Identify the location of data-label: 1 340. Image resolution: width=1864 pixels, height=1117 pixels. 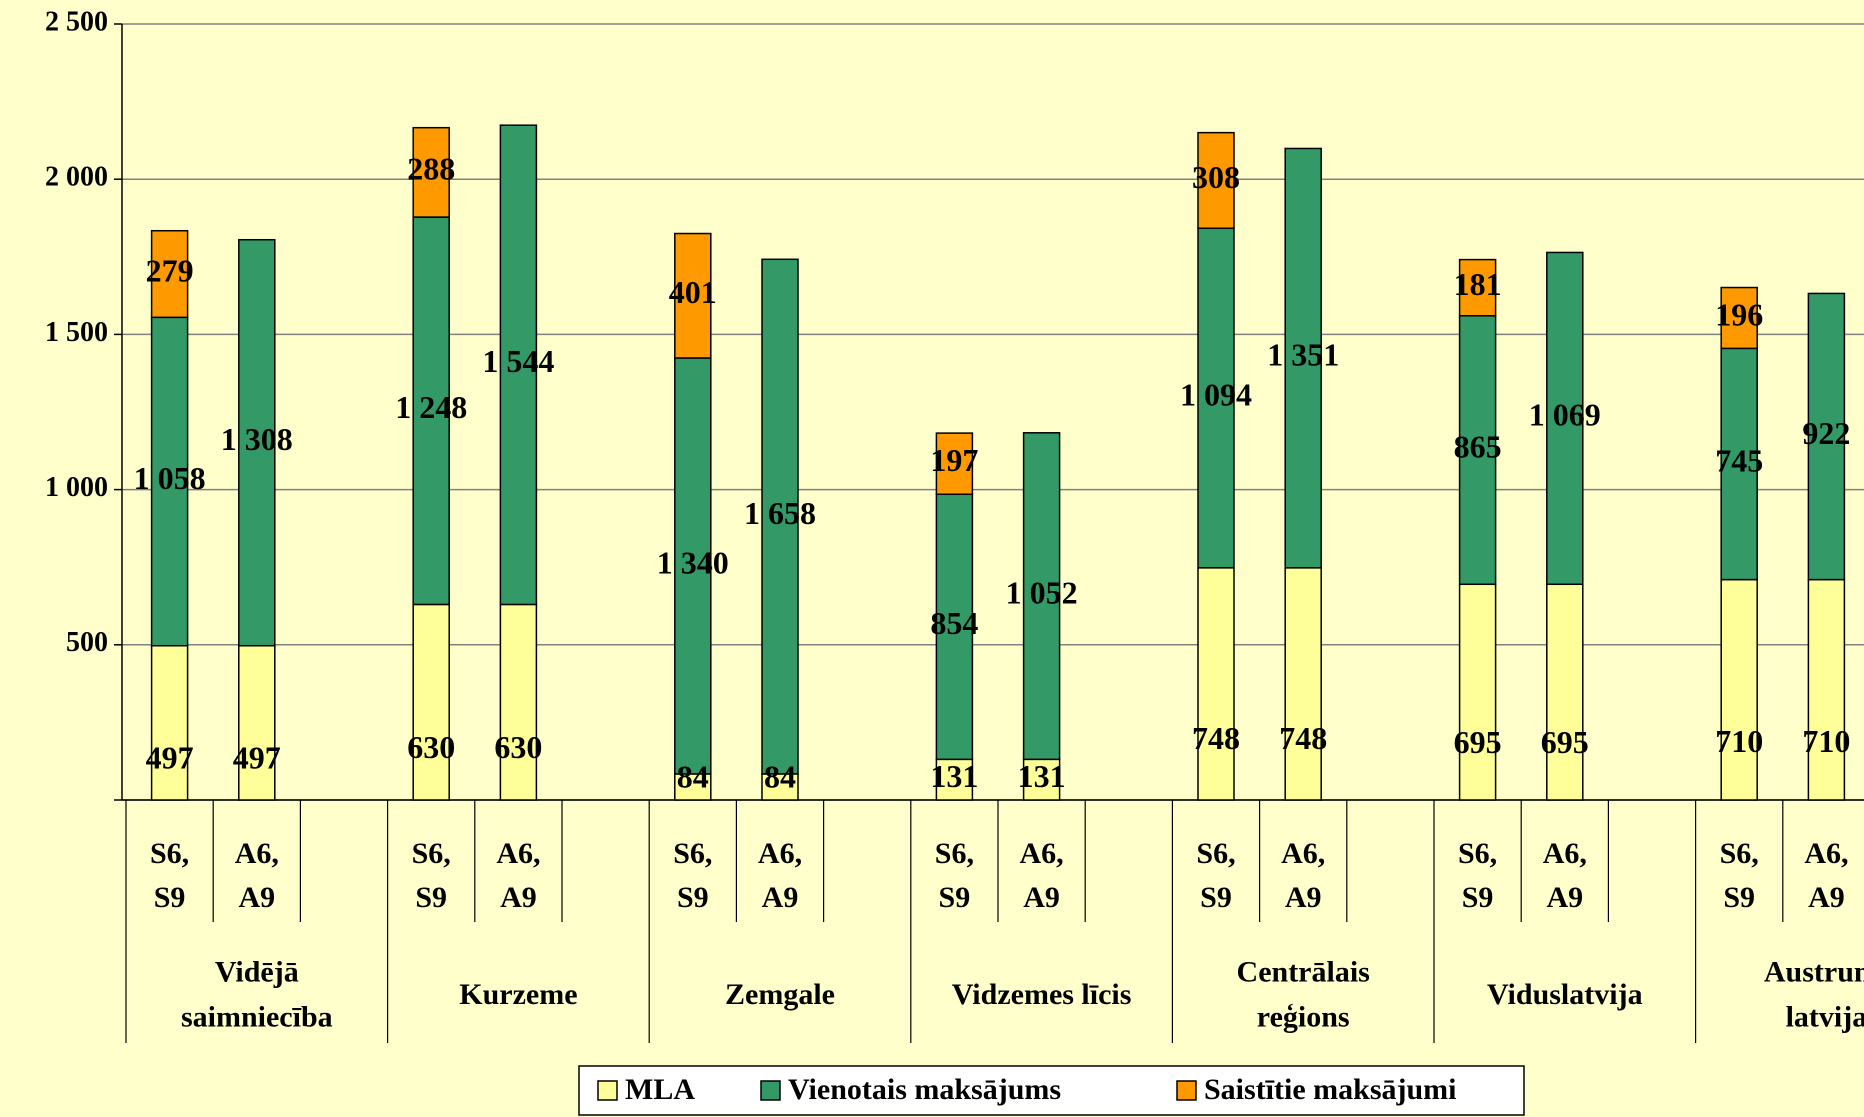
(693, 562).